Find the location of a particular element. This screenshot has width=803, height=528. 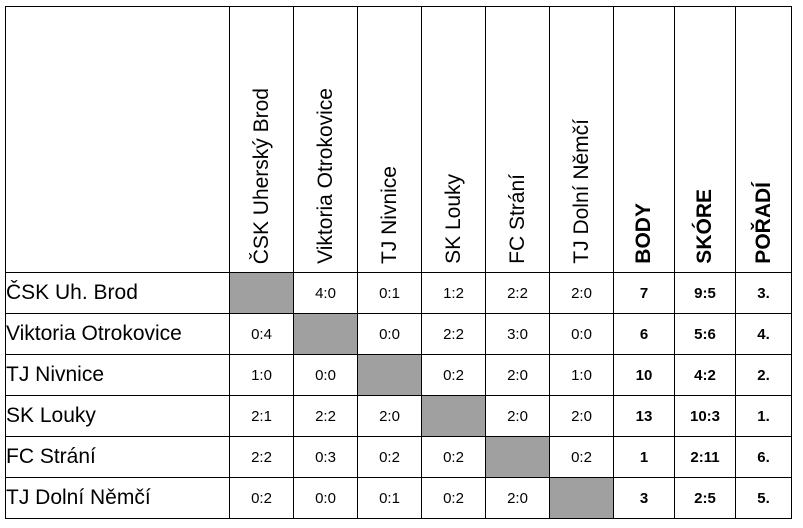

column-header-team-2: Viktoria Otrokovice is located at coordinates (325, 139).